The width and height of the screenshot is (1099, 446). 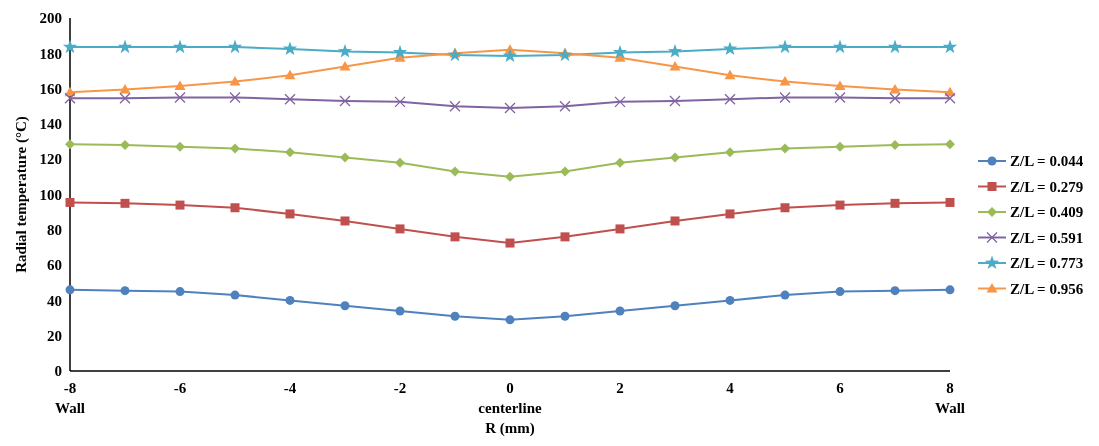 What do you see at coordinates (50, 194) in the screenshot?
I see `y-tick-label: 100` at bounding box center [50, 194].